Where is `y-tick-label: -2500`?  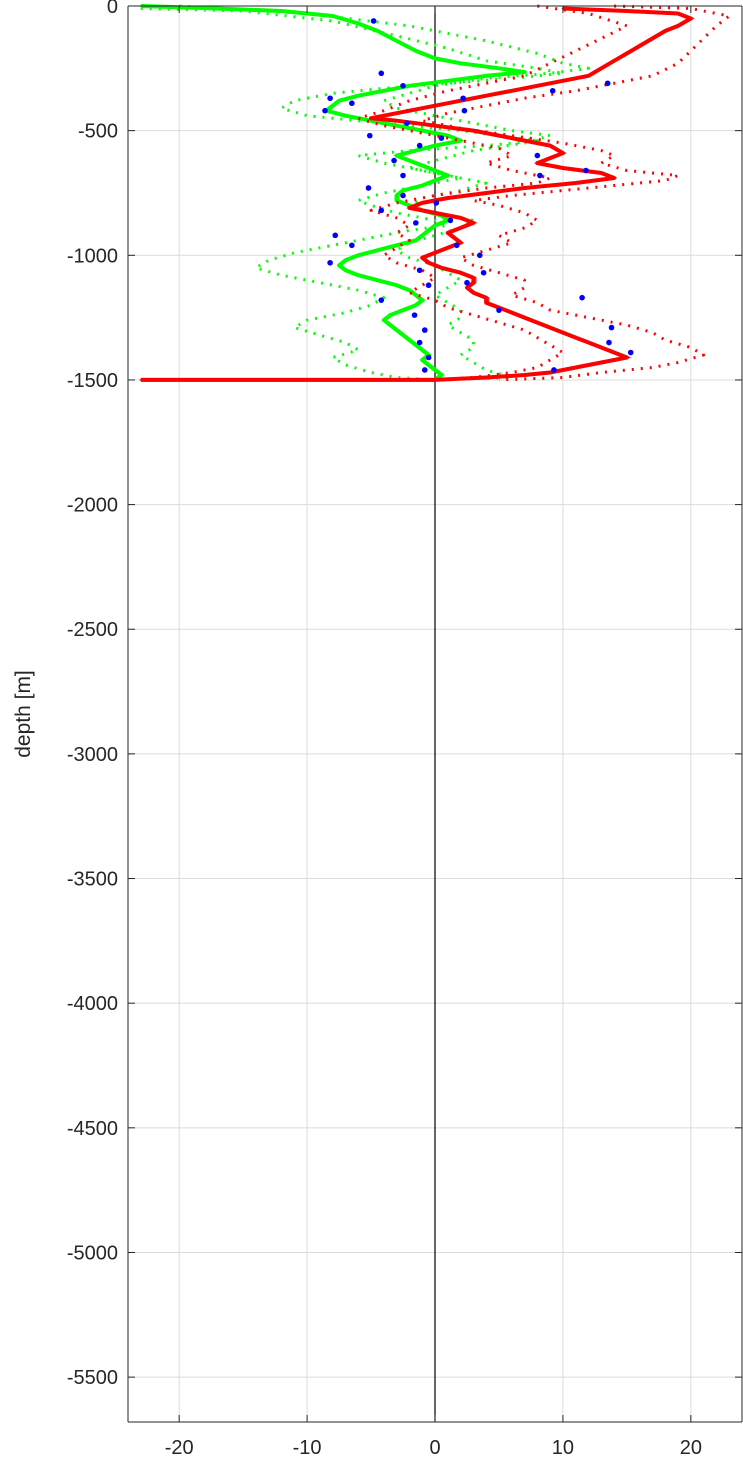
y-tick-label: -2500 is located at coordinates (92, 630).